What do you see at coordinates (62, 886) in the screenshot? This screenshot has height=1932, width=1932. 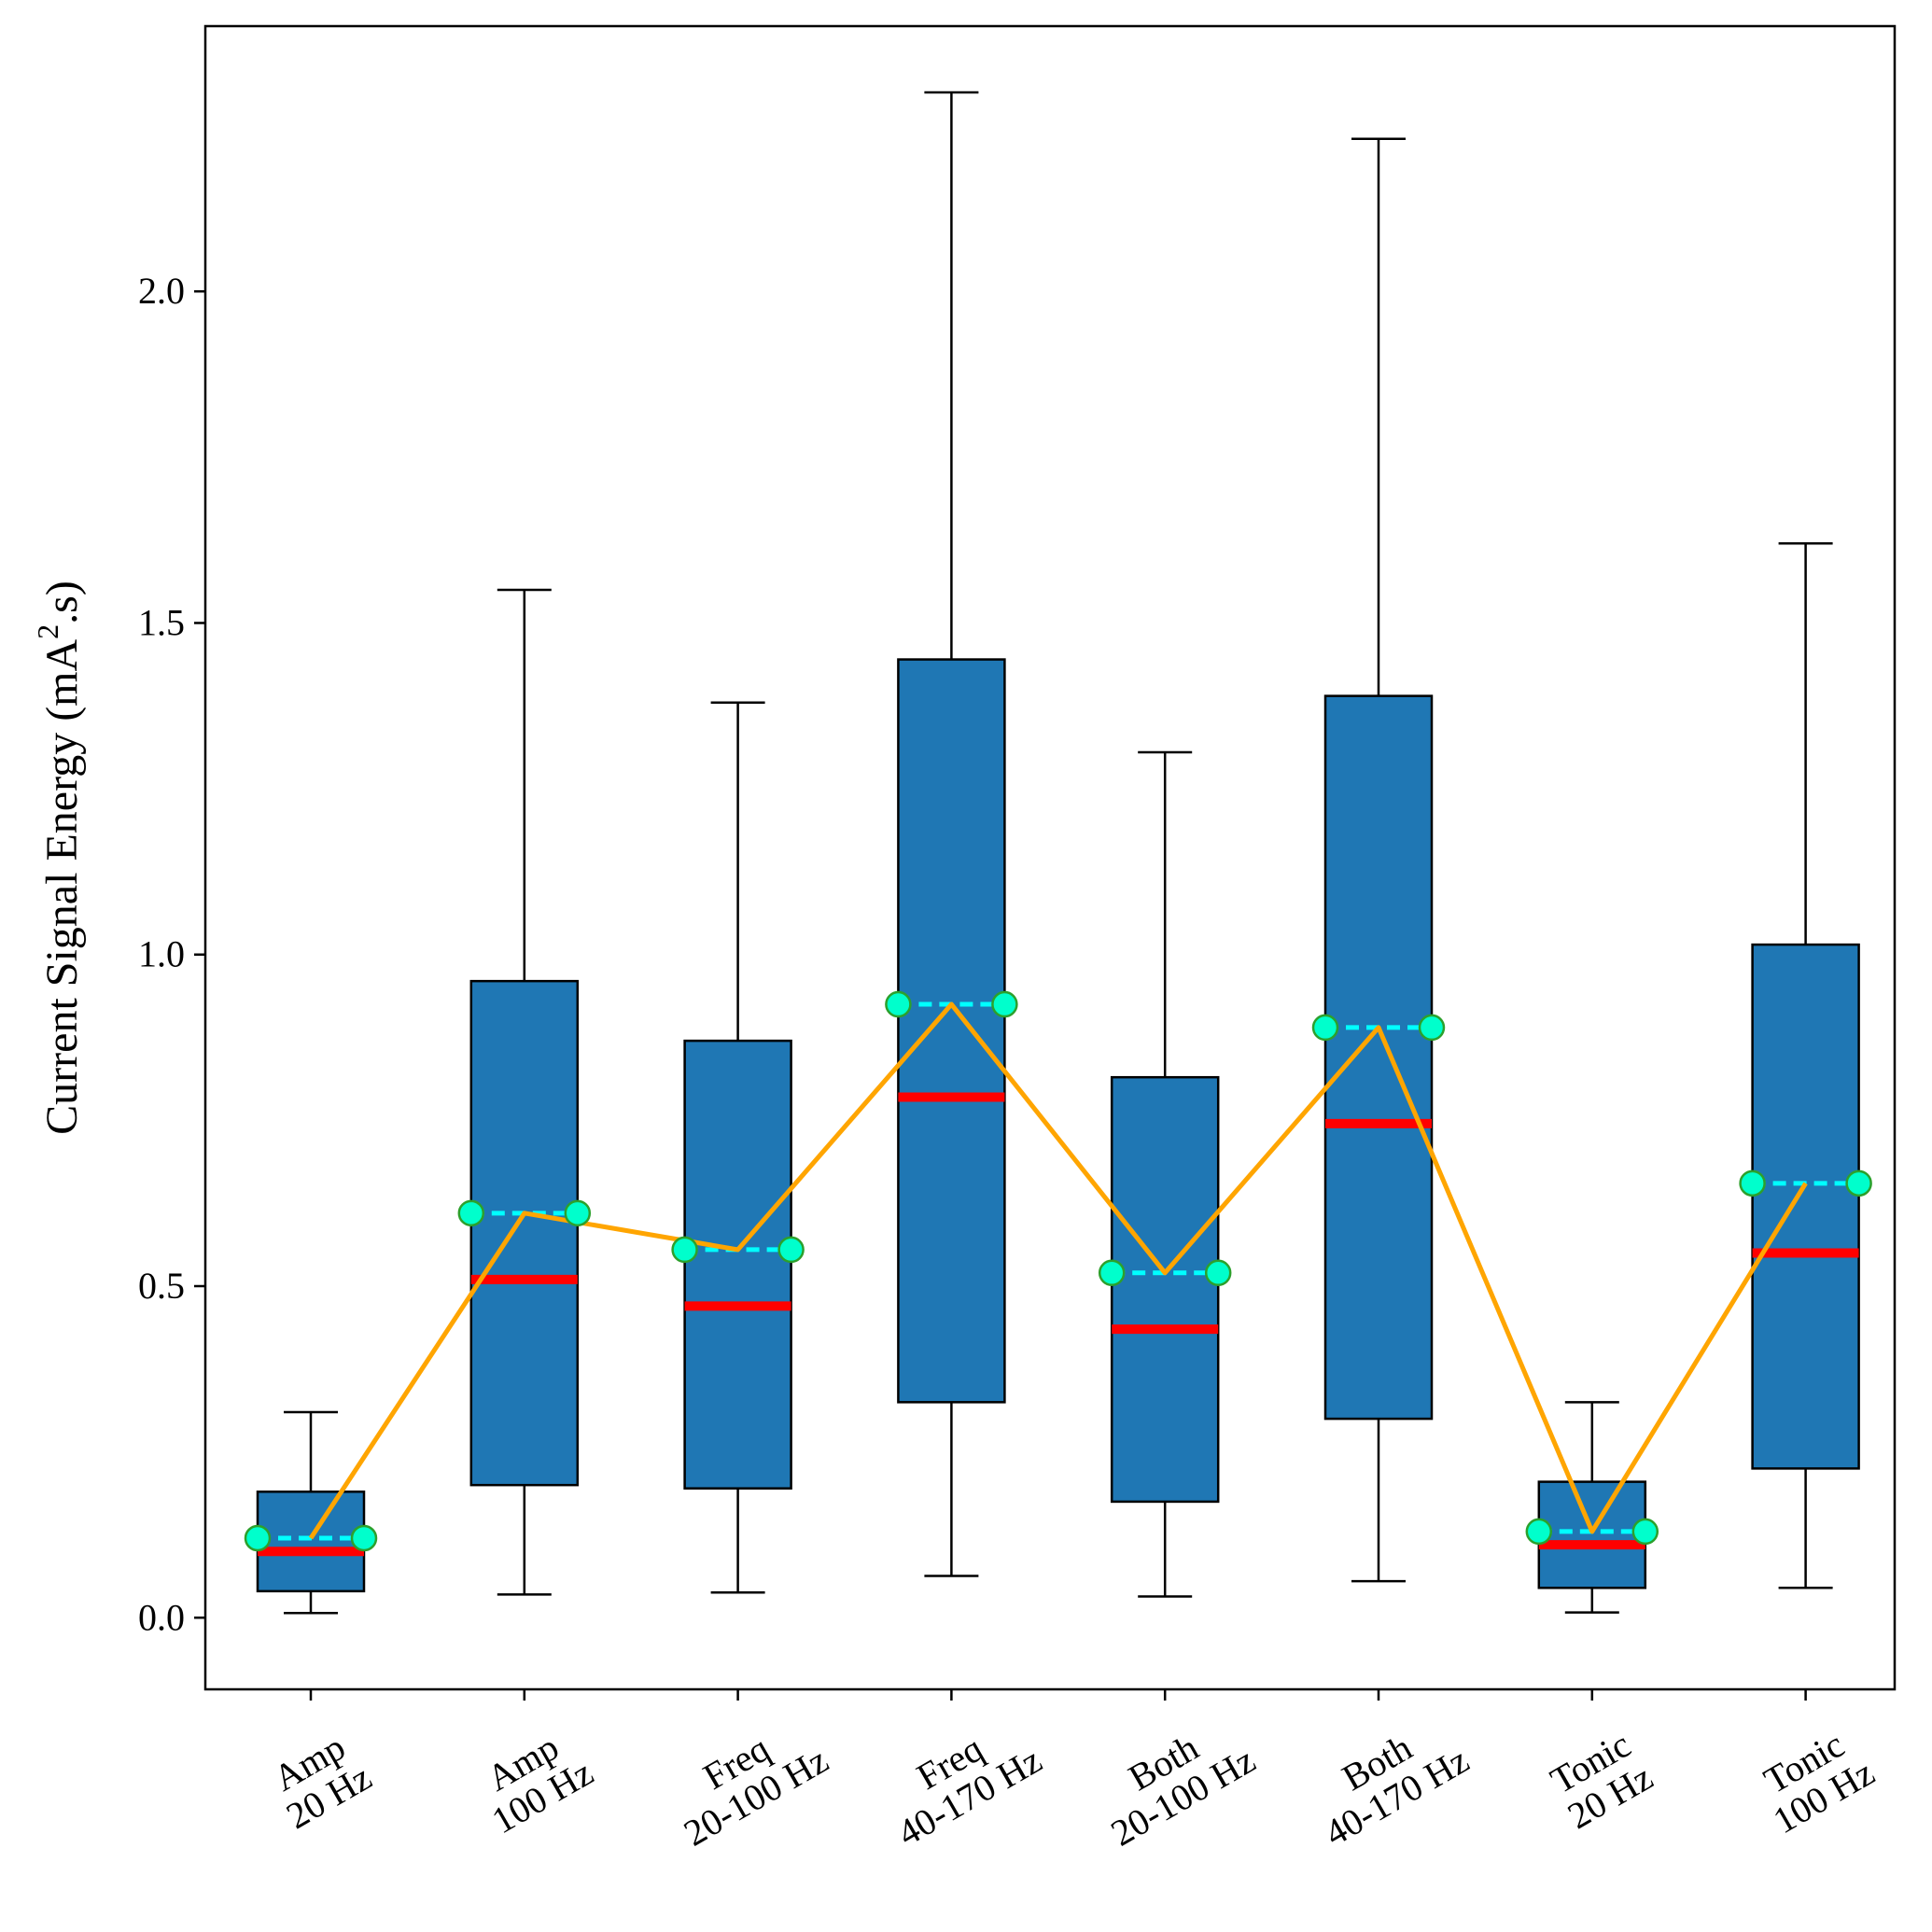 I see `y-axis-title-main: Current Signal Energy (mA` at bounding box center [62, 886].